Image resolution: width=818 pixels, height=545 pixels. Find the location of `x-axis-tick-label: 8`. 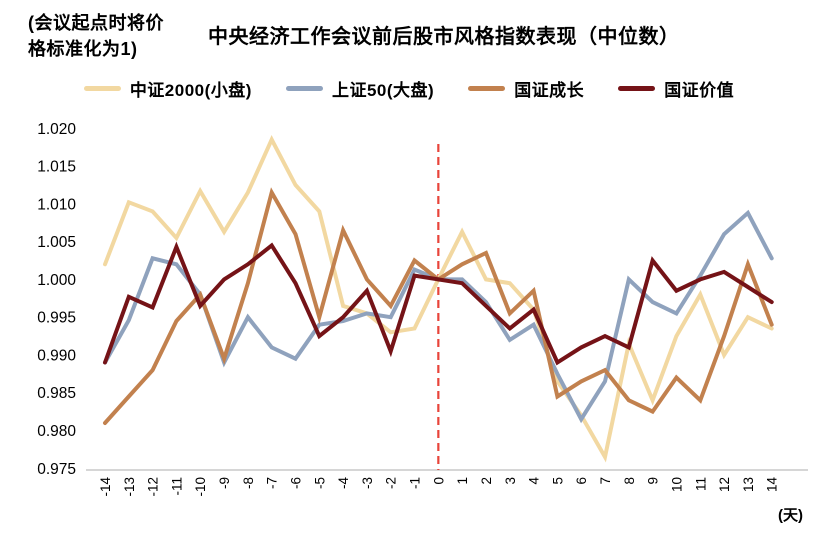

x-axis-tick-label: 8 is located at coordinates (629, 481).